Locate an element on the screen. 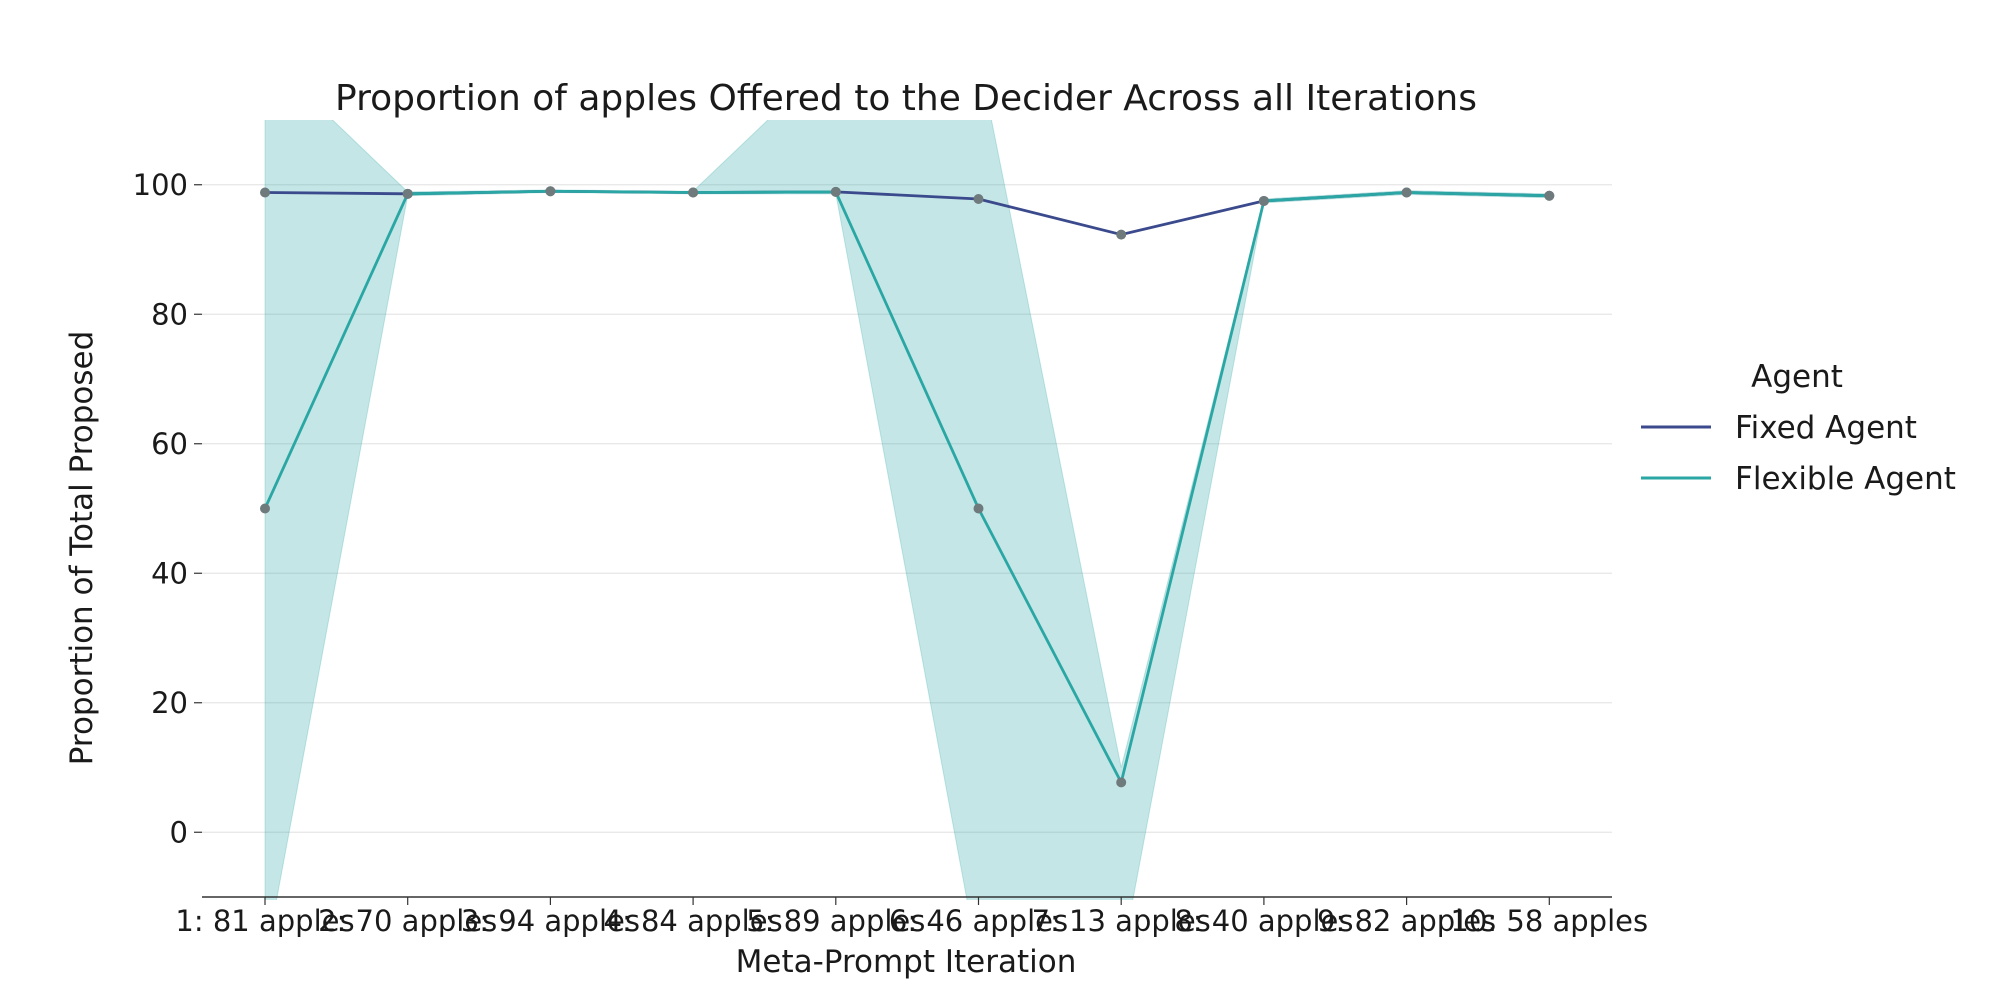  y-tick-label: 60 is located at coordinates (169, 444).